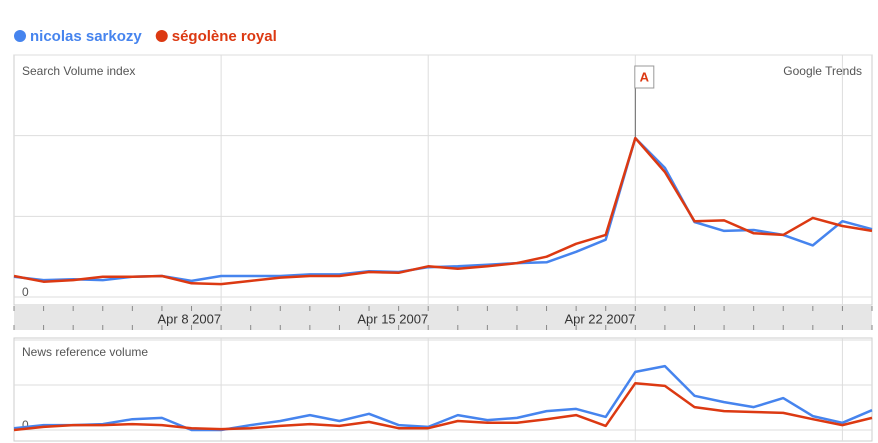  I want to click on annotation-flag, so click(644, 77).